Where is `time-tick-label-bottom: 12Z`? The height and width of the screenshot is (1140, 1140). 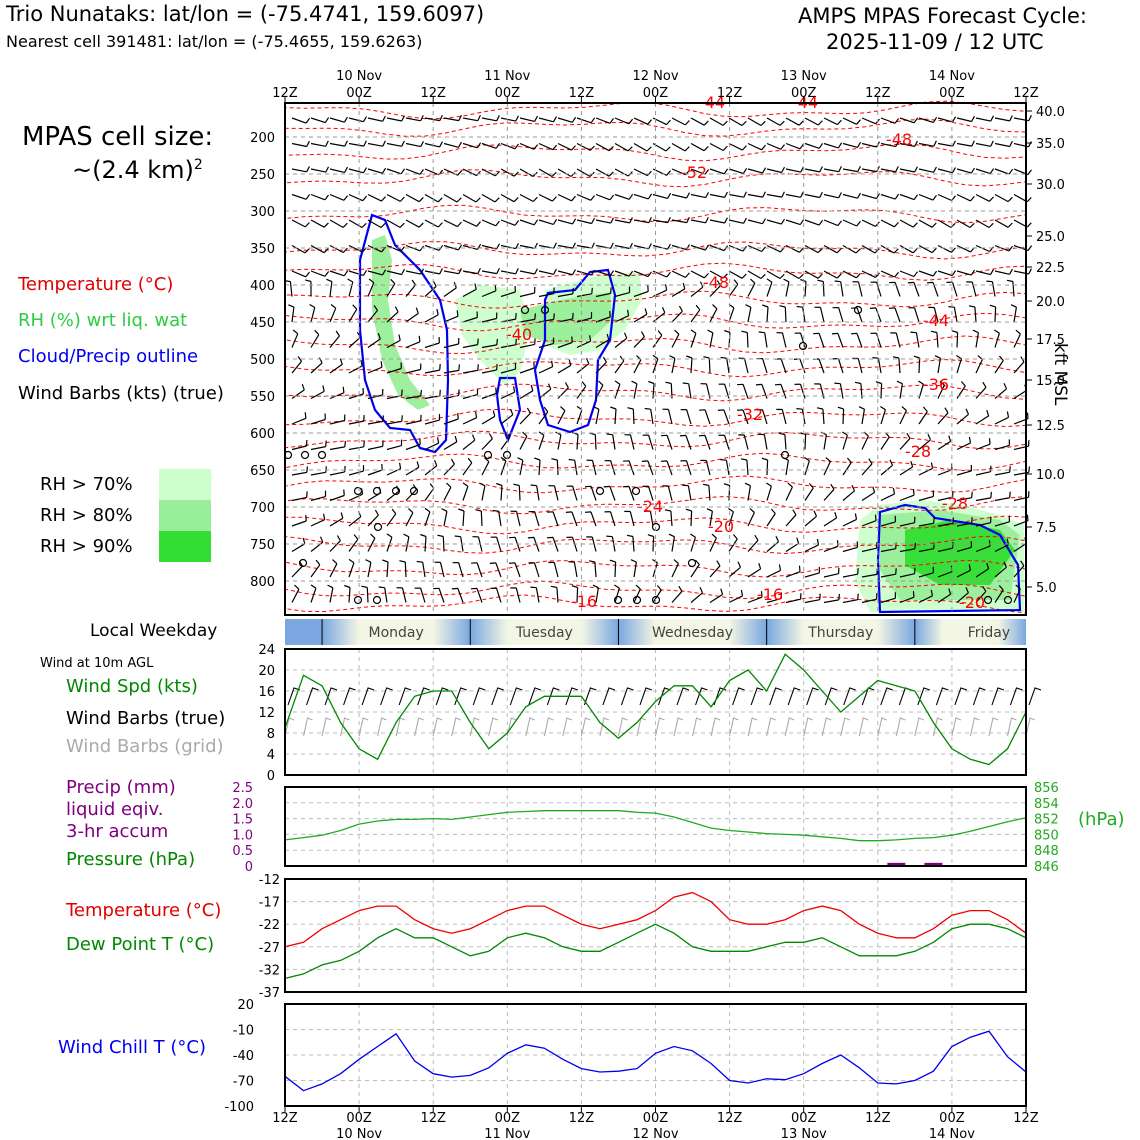 time-tick-label-bottom: 12Z is located at coordinates (878, 1118).